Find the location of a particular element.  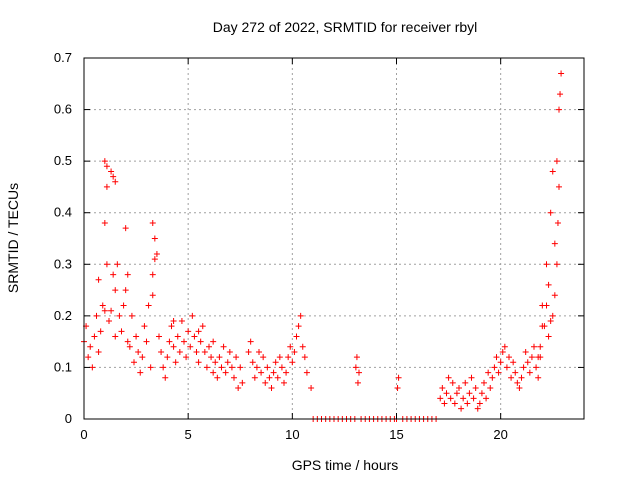

y-tick-label: 0.7 is located at coordinates (63, 57).